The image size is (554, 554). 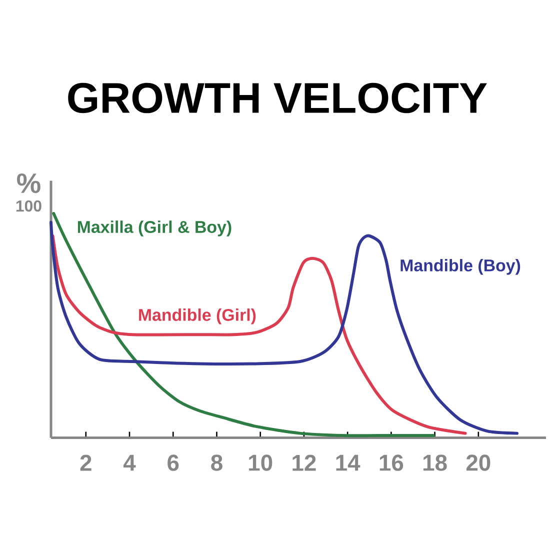 What do you see at coordinates (216, 462) in the screenshot?
I see `x-tick-label: 8` at bounding box center [216, 462].